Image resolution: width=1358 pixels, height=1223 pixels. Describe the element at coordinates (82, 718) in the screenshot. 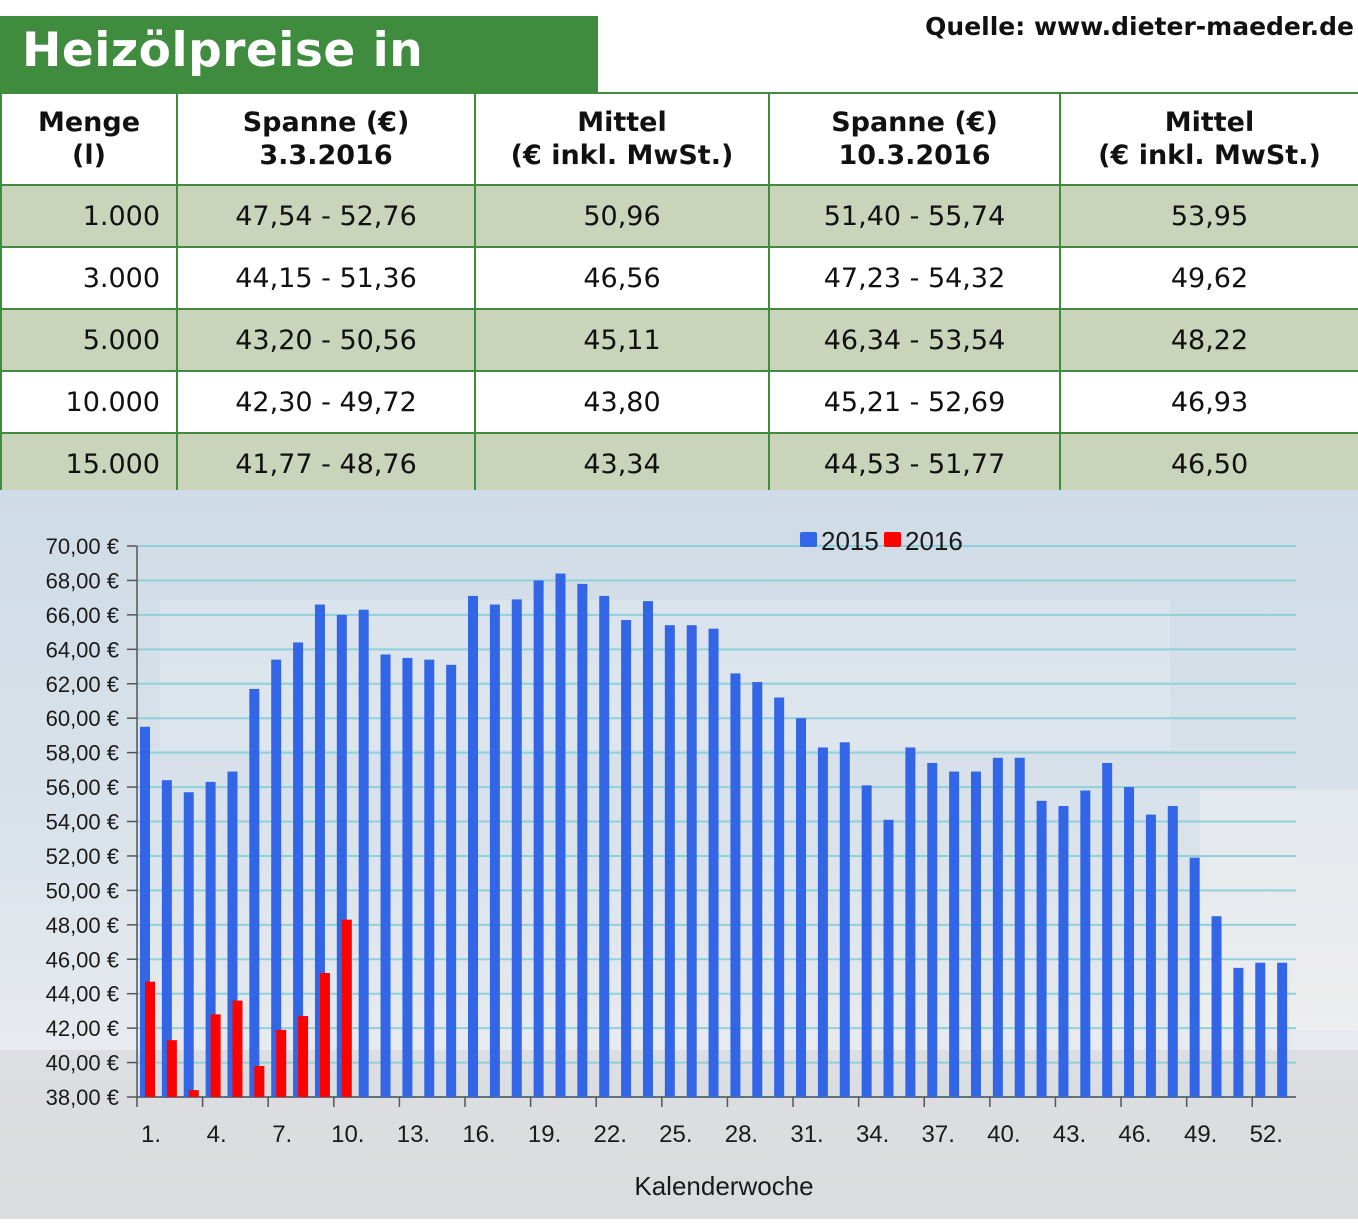

I see `y-tick-label: 60,00 €` at that location.